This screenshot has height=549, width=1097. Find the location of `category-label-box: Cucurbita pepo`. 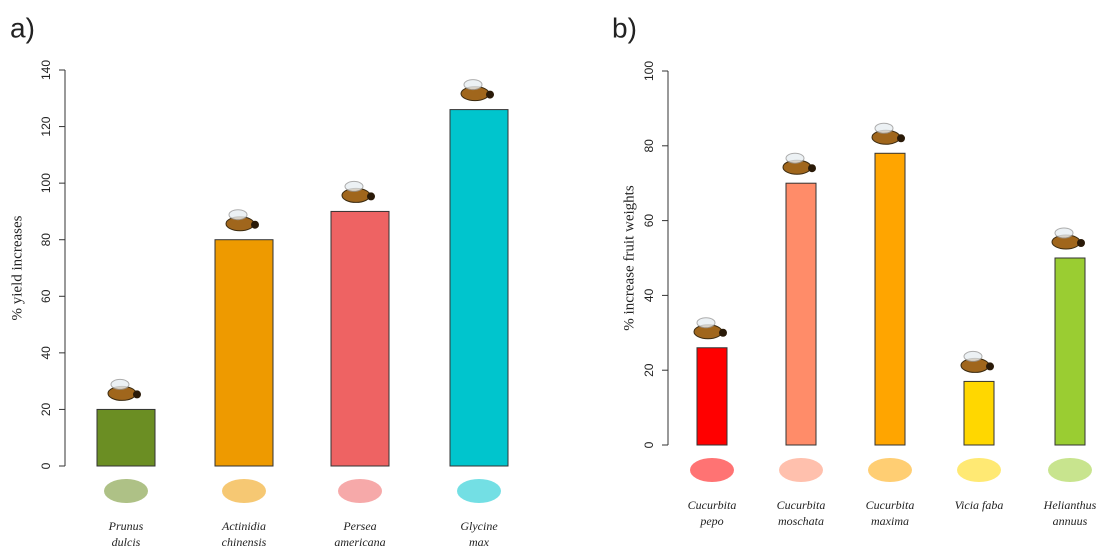

category-label-box: Cucurbita pepo is located at coordinates (712, 513).